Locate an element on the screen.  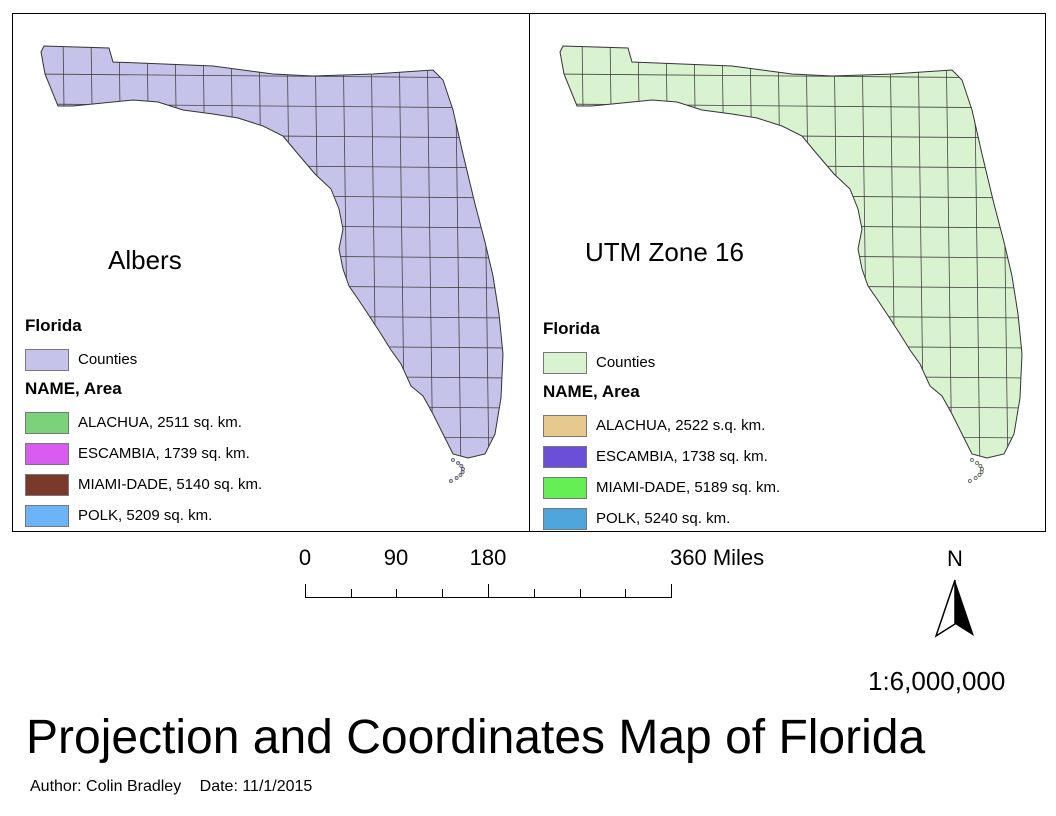
projection-label: Albers is located at coordinates (145, 260).